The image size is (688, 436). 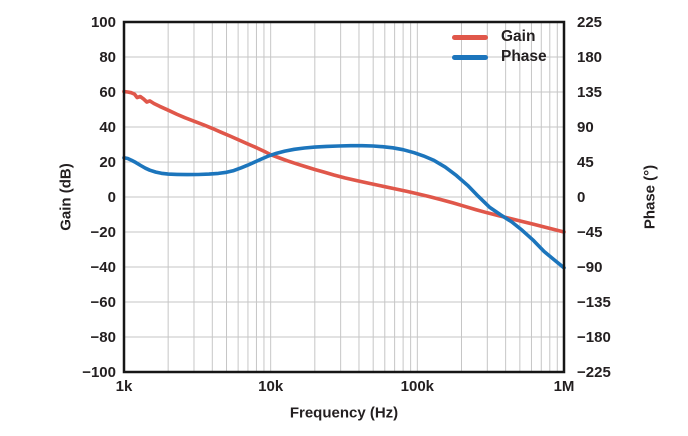 What do you see at coordinates (107, 127) in the screenshot?
I see `gain-tick-label: 40` at bounding box center [107, 127].